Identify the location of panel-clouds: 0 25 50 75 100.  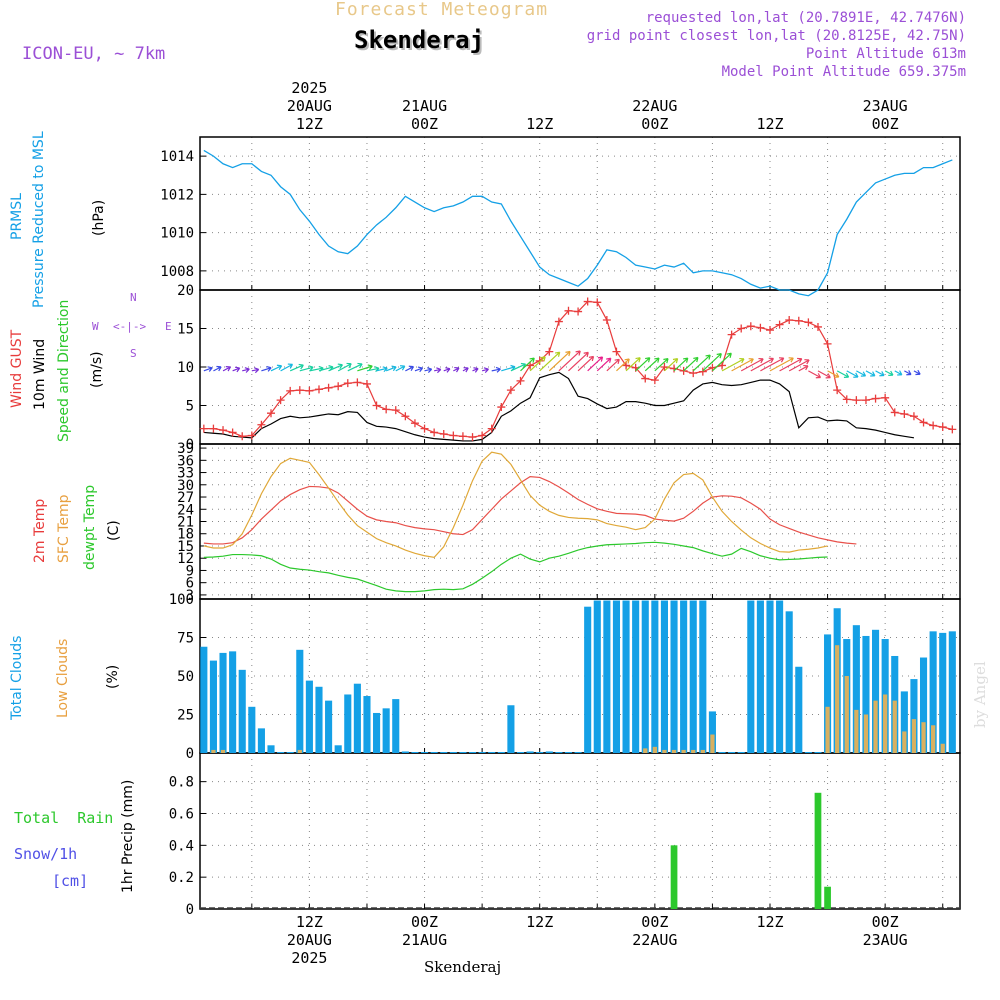
(565, 677).